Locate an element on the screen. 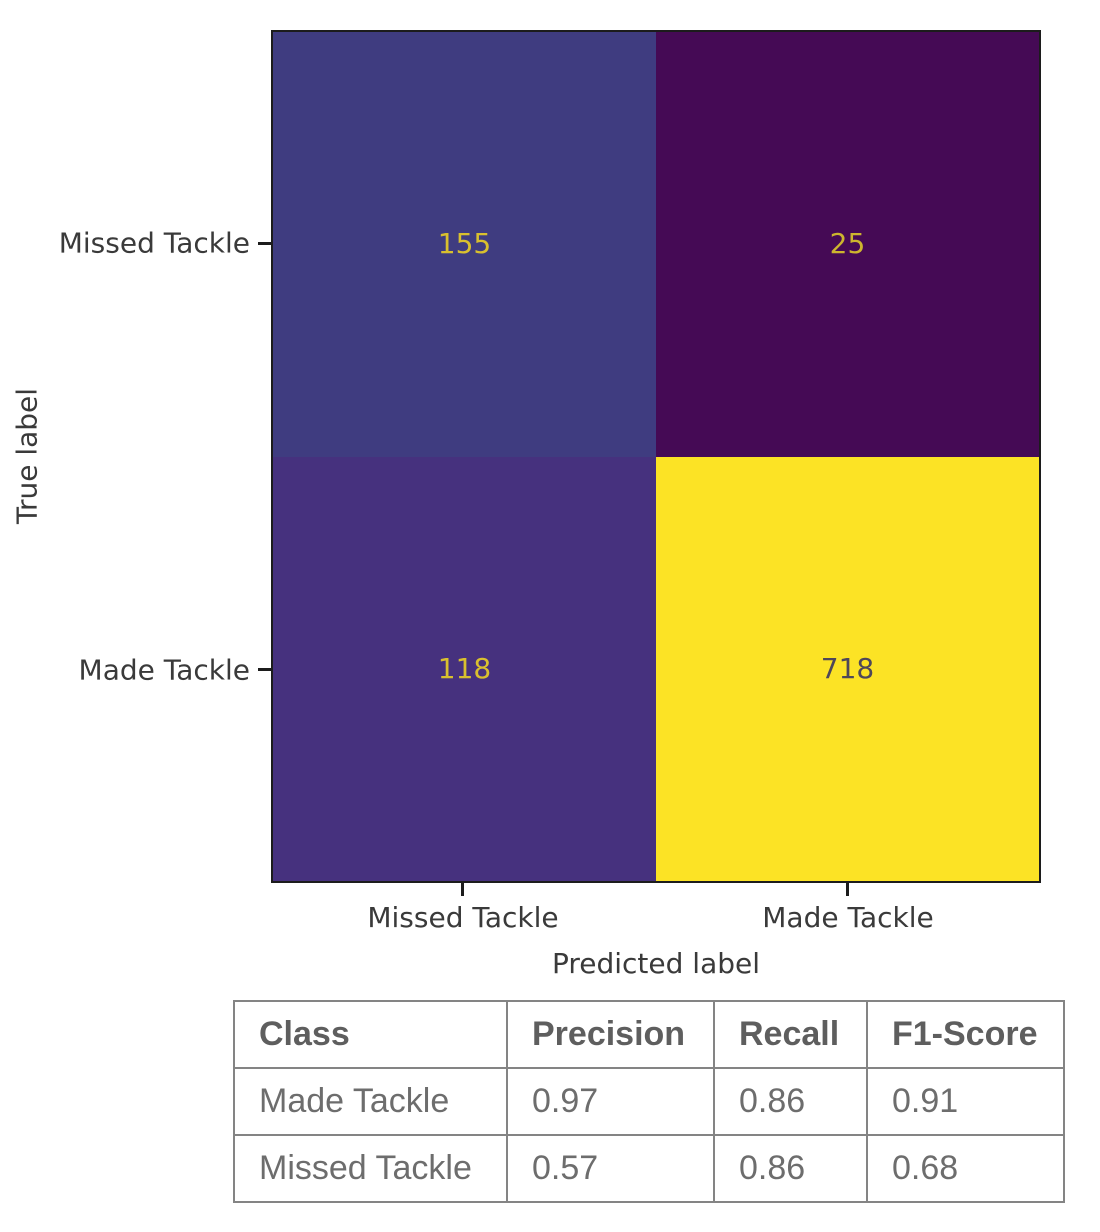 The image size is (1100, 1232). matrix-cell-true-made-pred-missed: 118 is located at coordinates (464, 668).